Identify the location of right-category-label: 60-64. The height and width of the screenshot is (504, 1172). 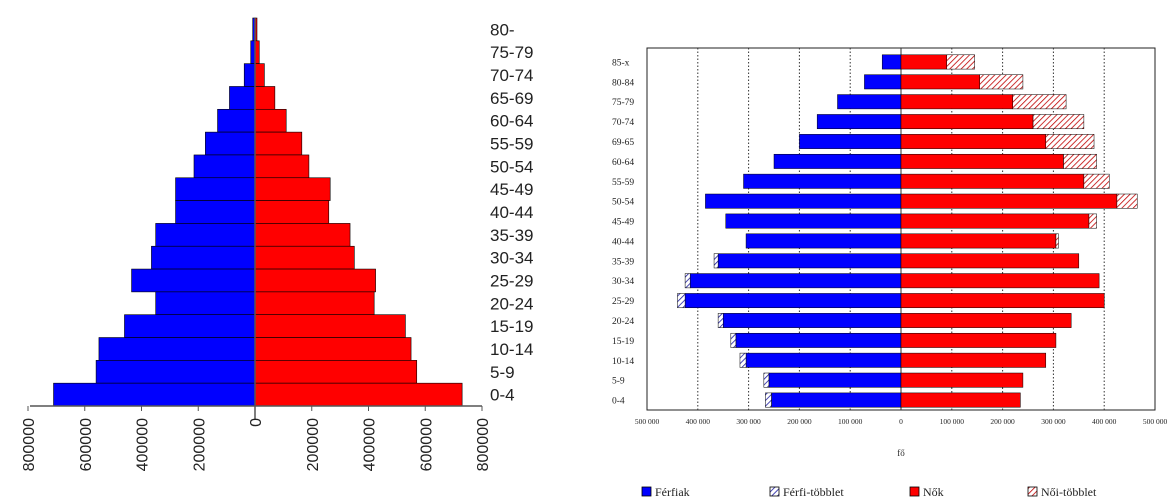
(623, 163).